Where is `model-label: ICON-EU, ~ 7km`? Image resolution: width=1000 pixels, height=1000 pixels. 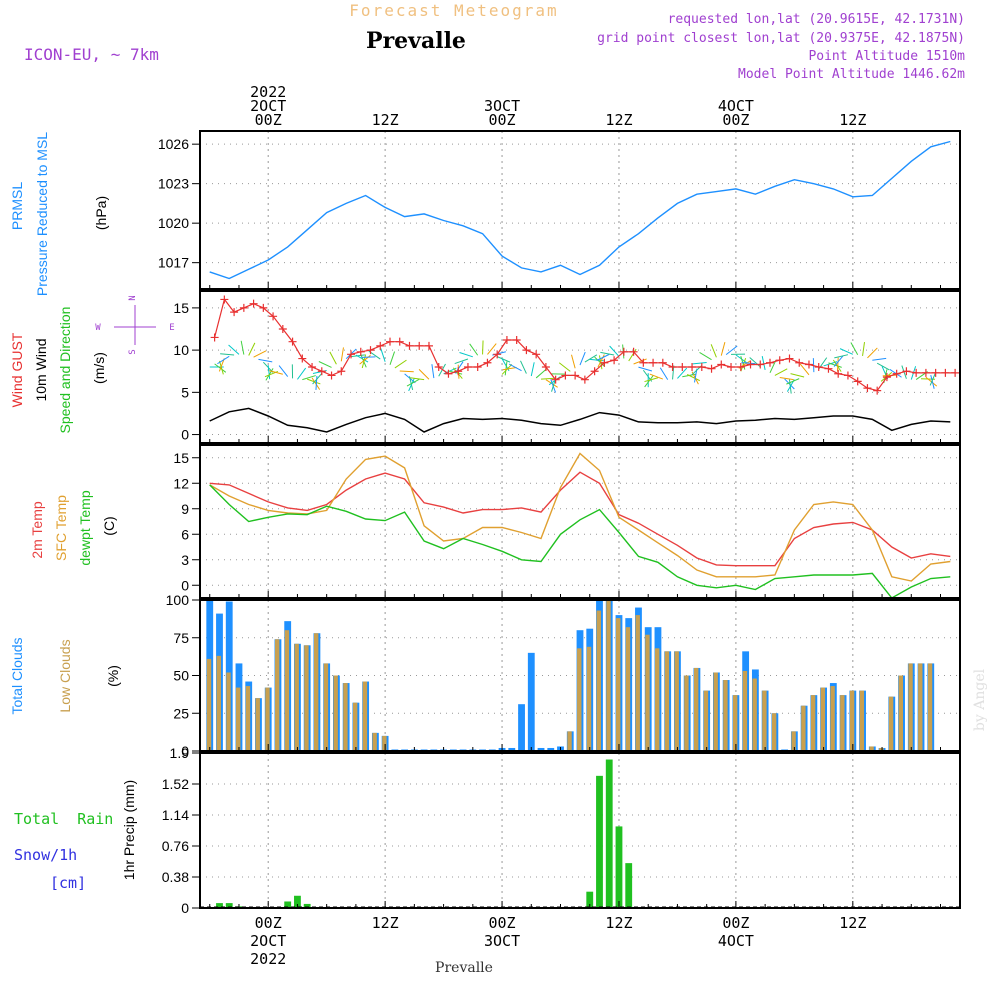
model-label: ICON-EU, ~ 7km is located at coordinates (91, 54).